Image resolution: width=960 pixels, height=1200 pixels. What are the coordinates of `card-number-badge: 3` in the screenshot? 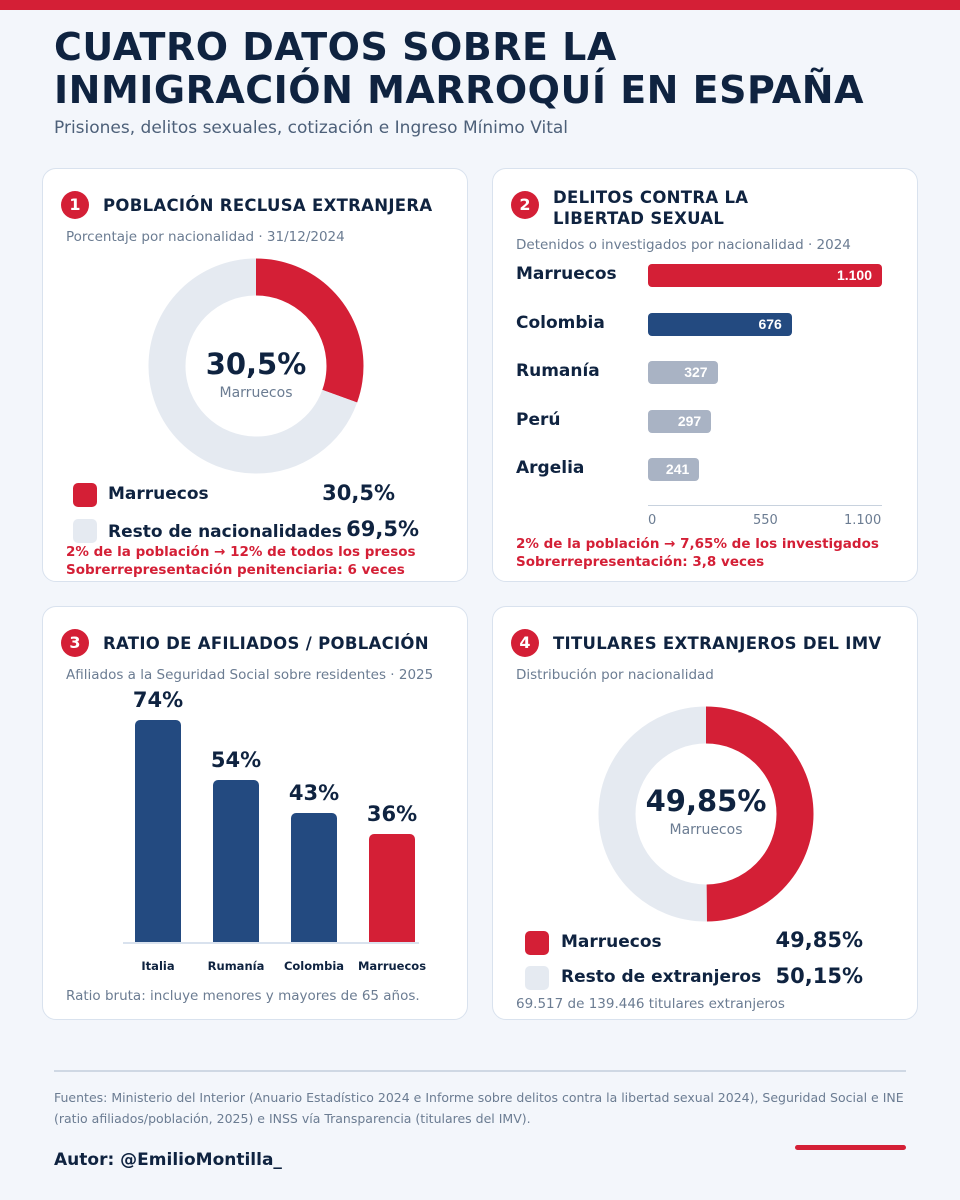 It's located at (75, 643).